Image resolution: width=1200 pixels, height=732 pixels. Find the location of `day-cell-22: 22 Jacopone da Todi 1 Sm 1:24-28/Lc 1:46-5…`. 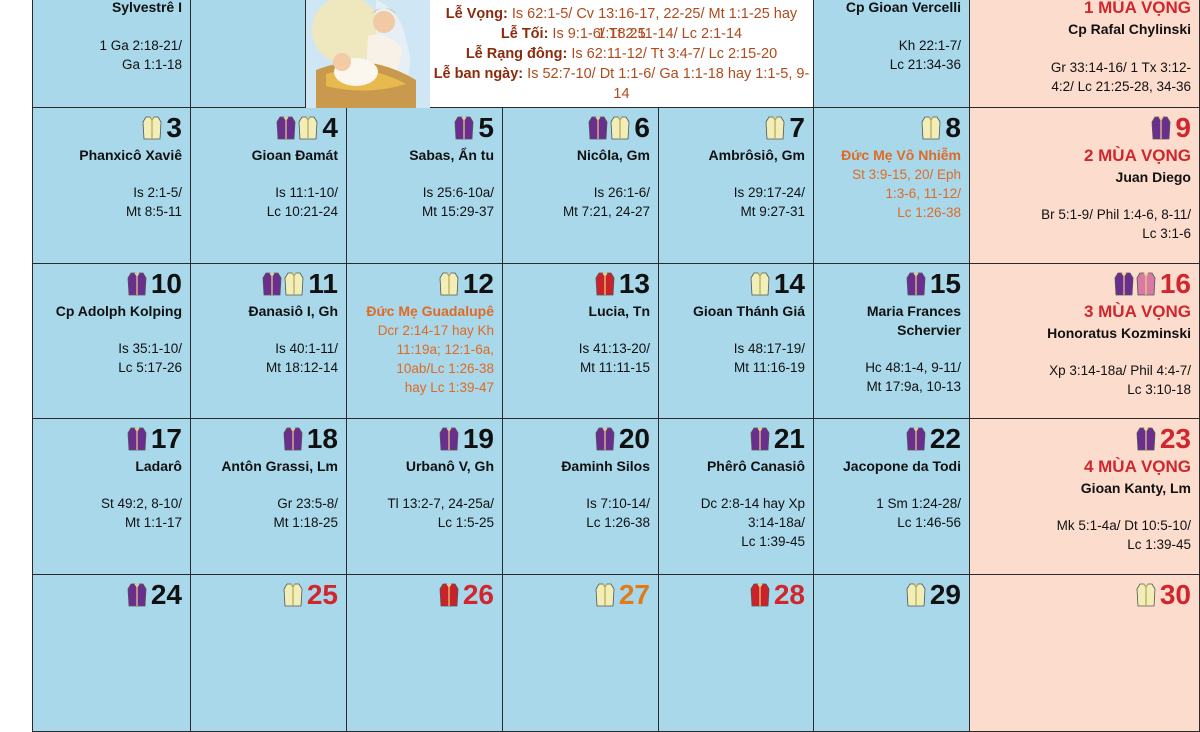

day-cell-22: 22 Jacopone da Todi 1 Sm 1:24-28/Lc 1:46-5… is located at coordinates (892, 497).